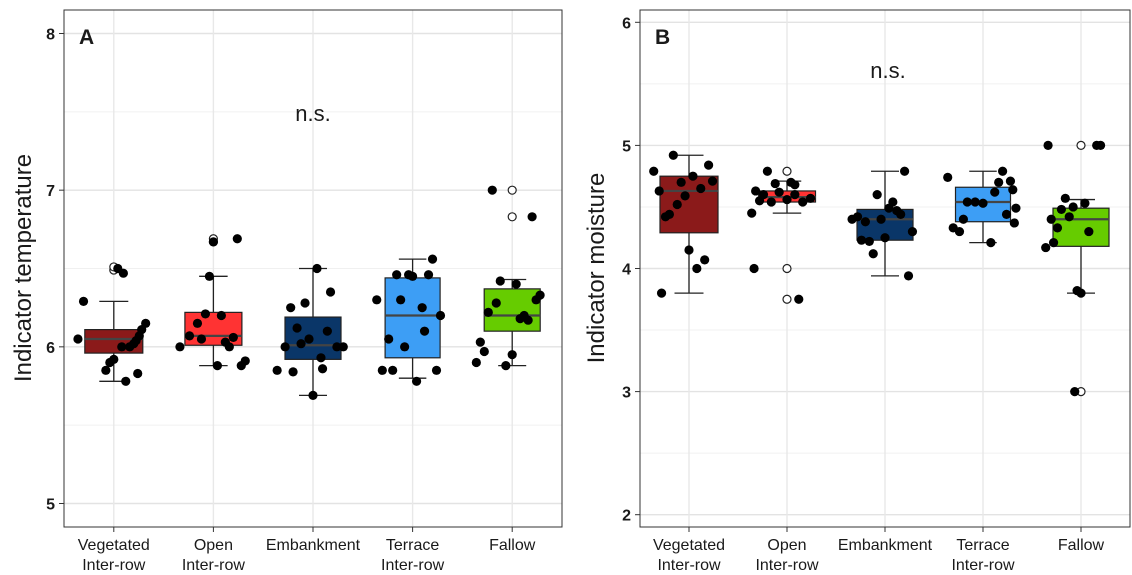 The height and width of the screenshot is (575, 1132). I want to click on panel-a-xtick-label: Open Inter-row, so click(214, 555).